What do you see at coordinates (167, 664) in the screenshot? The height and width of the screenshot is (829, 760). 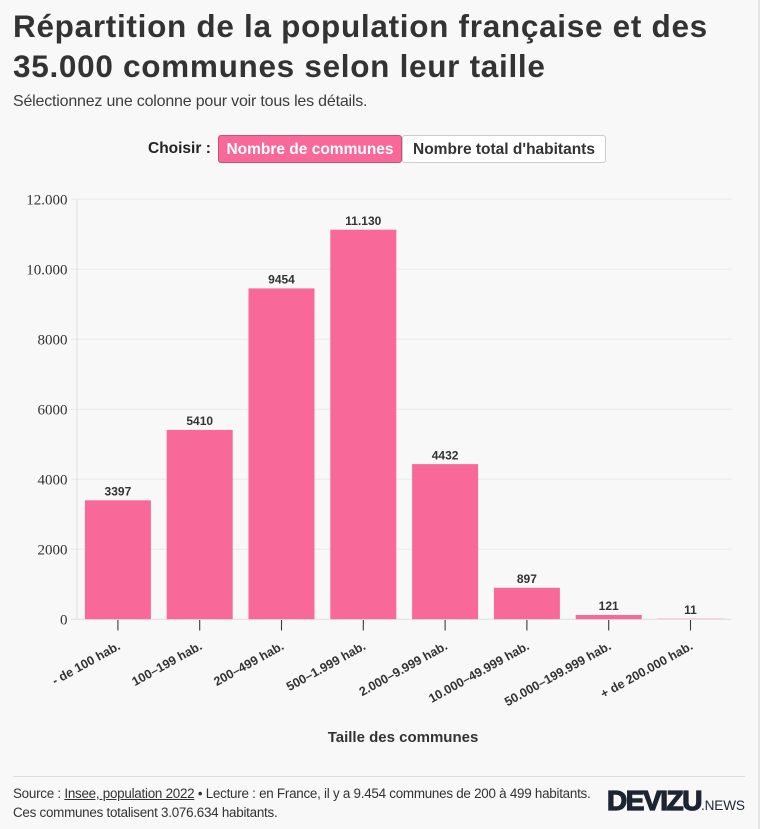 I see `svg-text: 100–199 hab.` at bounding box center [167, 664].